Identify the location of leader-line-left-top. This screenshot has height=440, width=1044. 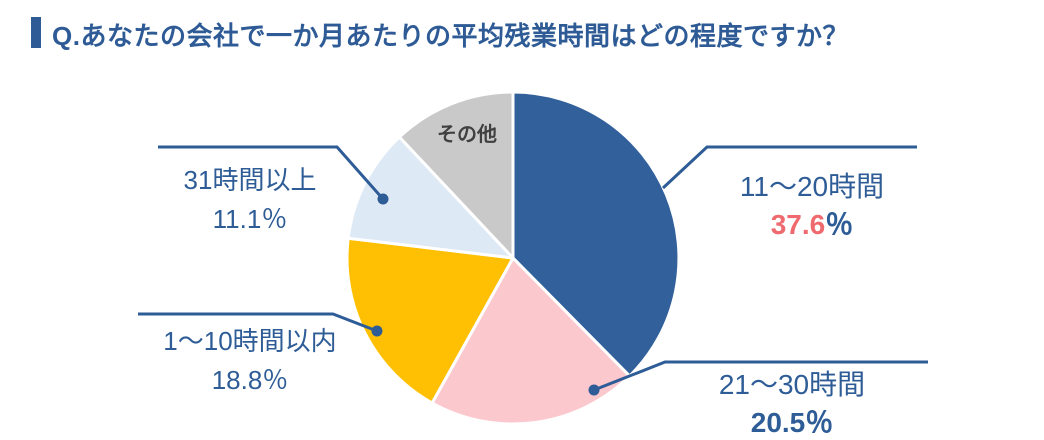
(271, 172).